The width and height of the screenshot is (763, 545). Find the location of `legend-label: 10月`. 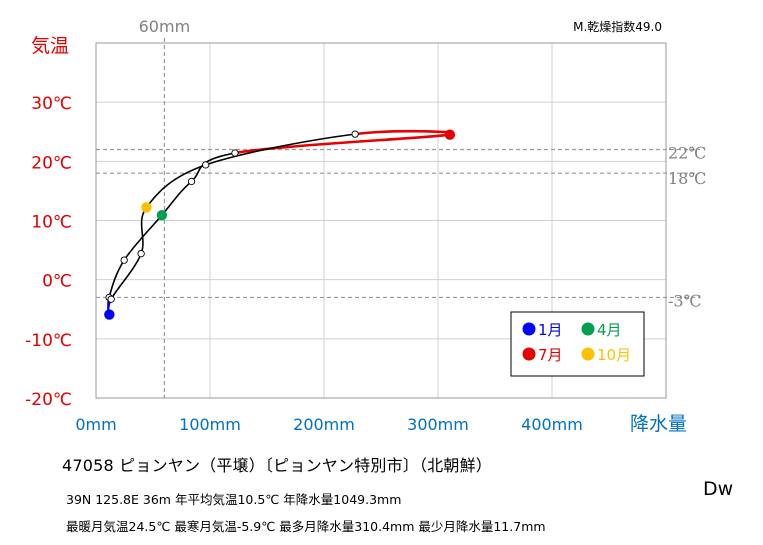

legend-label: 10月 is located at coordinates (614, 355).